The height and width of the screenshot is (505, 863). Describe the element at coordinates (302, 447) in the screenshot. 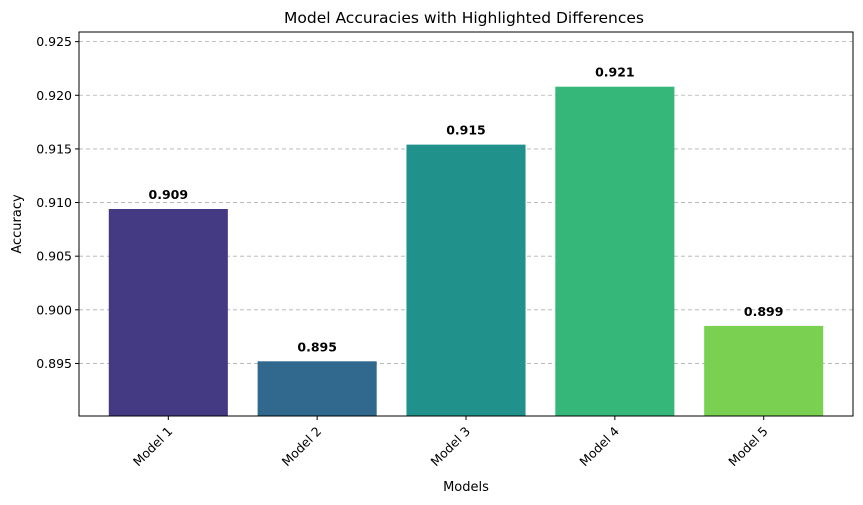

I see `x-tick-label: Model 2` at that location.